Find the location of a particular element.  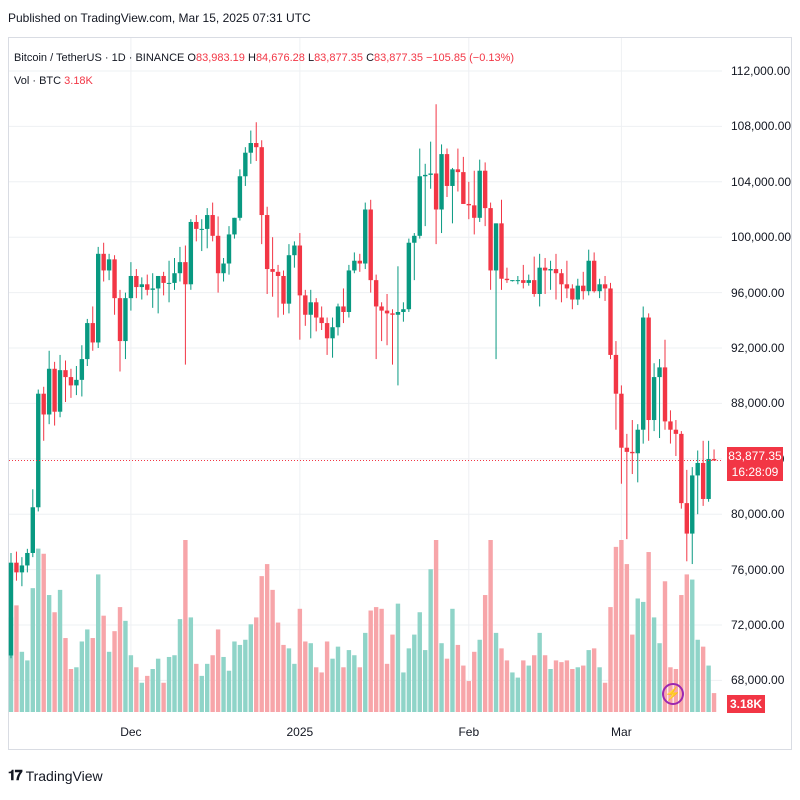

bar-countdown: 16:28:09 is located at coordinates (755, 472).